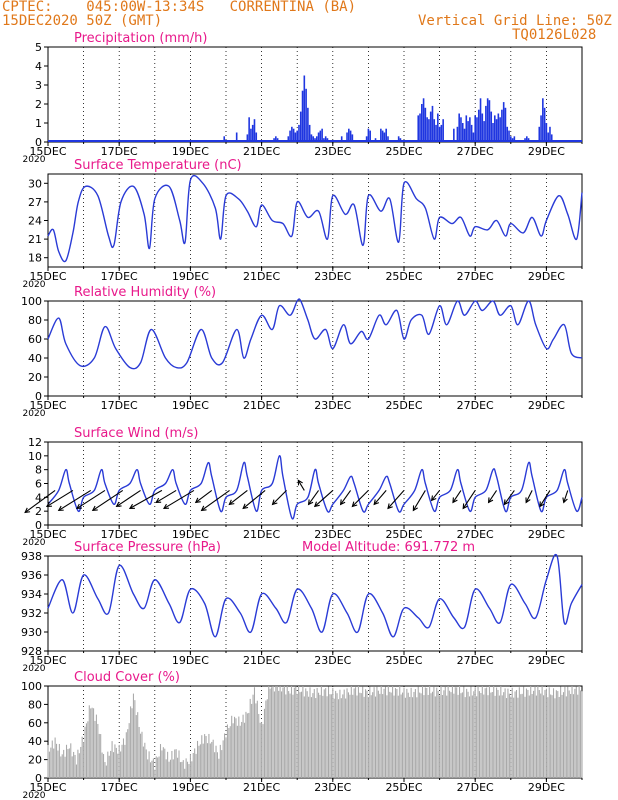  Describe the element at coordinates (47, 787) in the screenshot. I see `x-tick-label-5-0: 15DEC` at that location.